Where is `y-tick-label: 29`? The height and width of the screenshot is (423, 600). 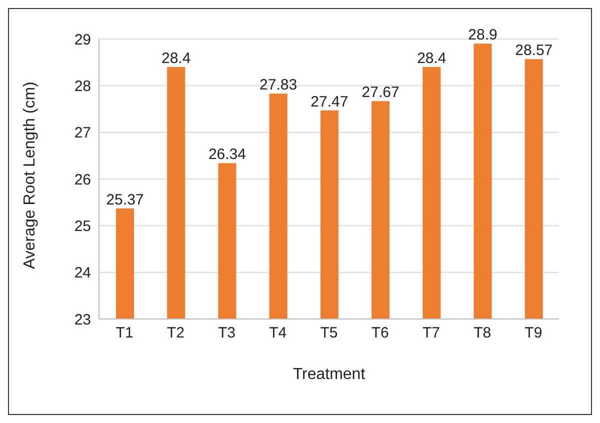
y-tick-label: 29 is located at coordinates (82, 39).